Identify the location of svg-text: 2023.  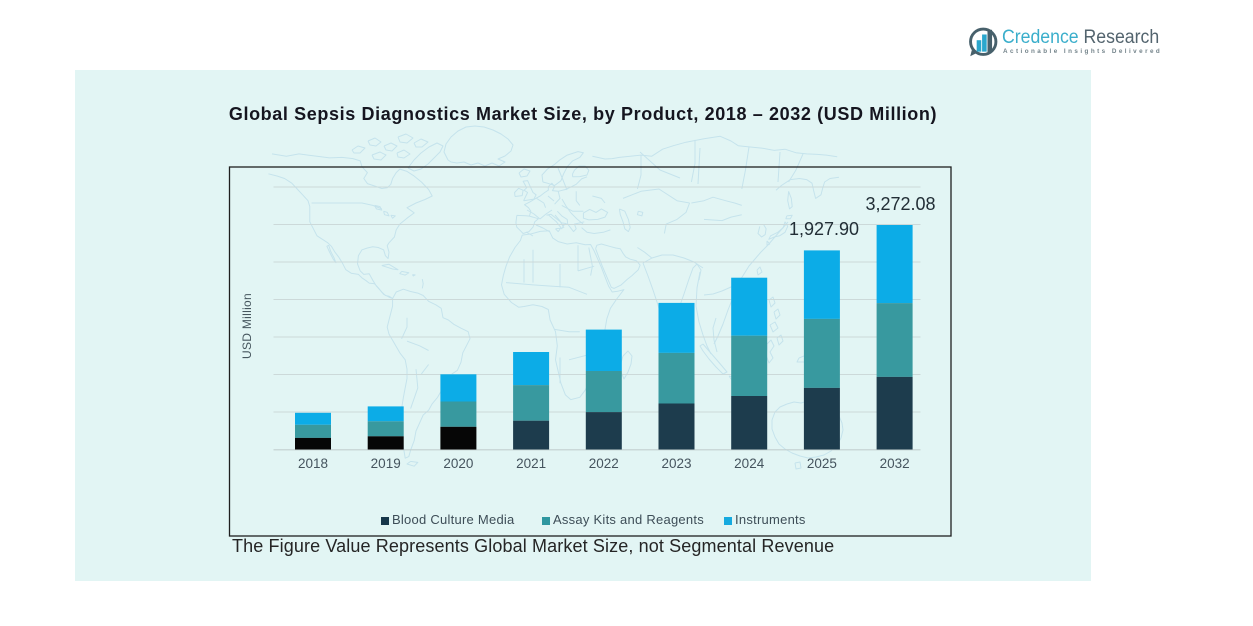
(676, 463).